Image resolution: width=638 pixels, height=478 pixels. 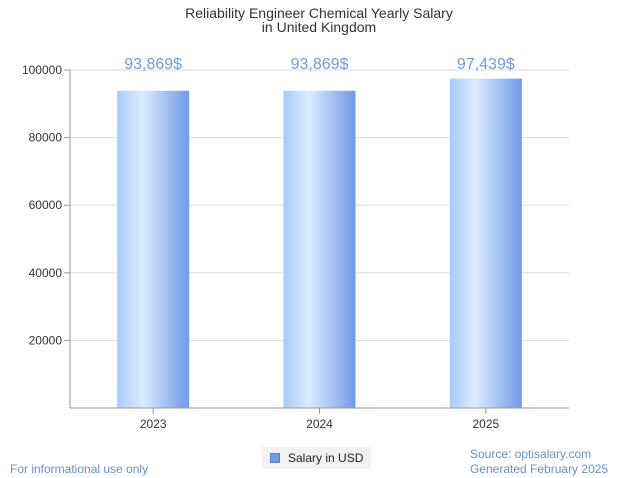 I want to click on y-tick-label: 40000, so click(x=46, y=273).